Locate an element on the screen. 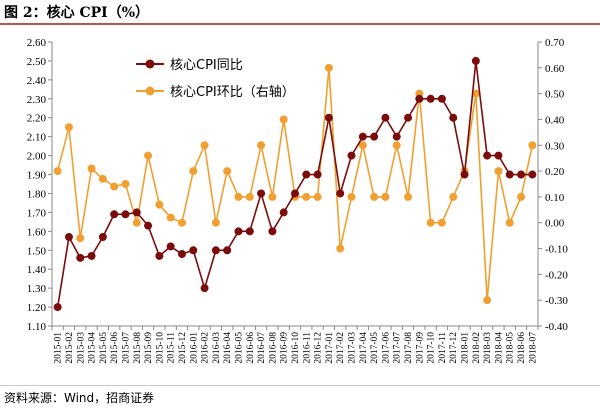 Image resolution: width=600 pixels, height=408 pixels. x-tick-label: 2015-10 is located at coordinates (160, 348).